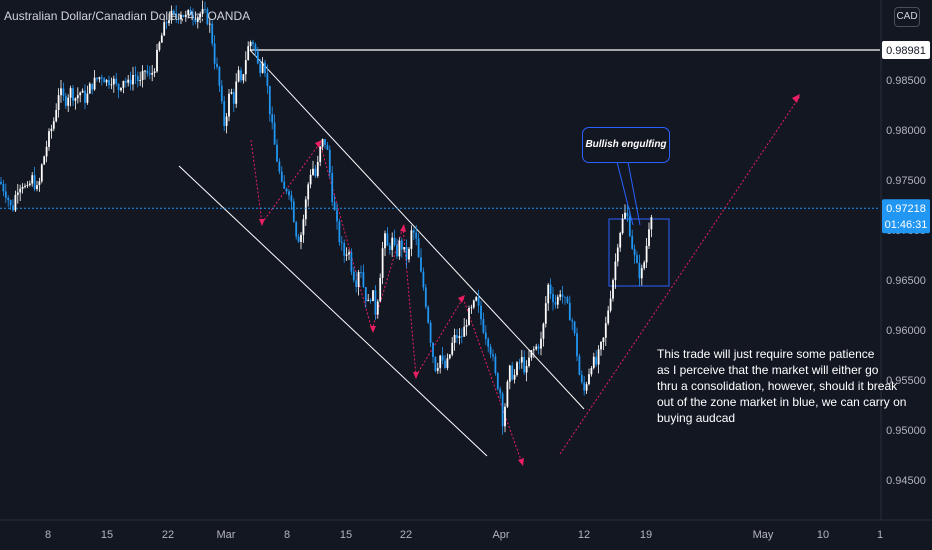 This screenshot has width=932, height=550. What do you see at coordinates (48, 535) in the screenshot?
I see `time-tick-0: 8` at bounding box center [48, 535].